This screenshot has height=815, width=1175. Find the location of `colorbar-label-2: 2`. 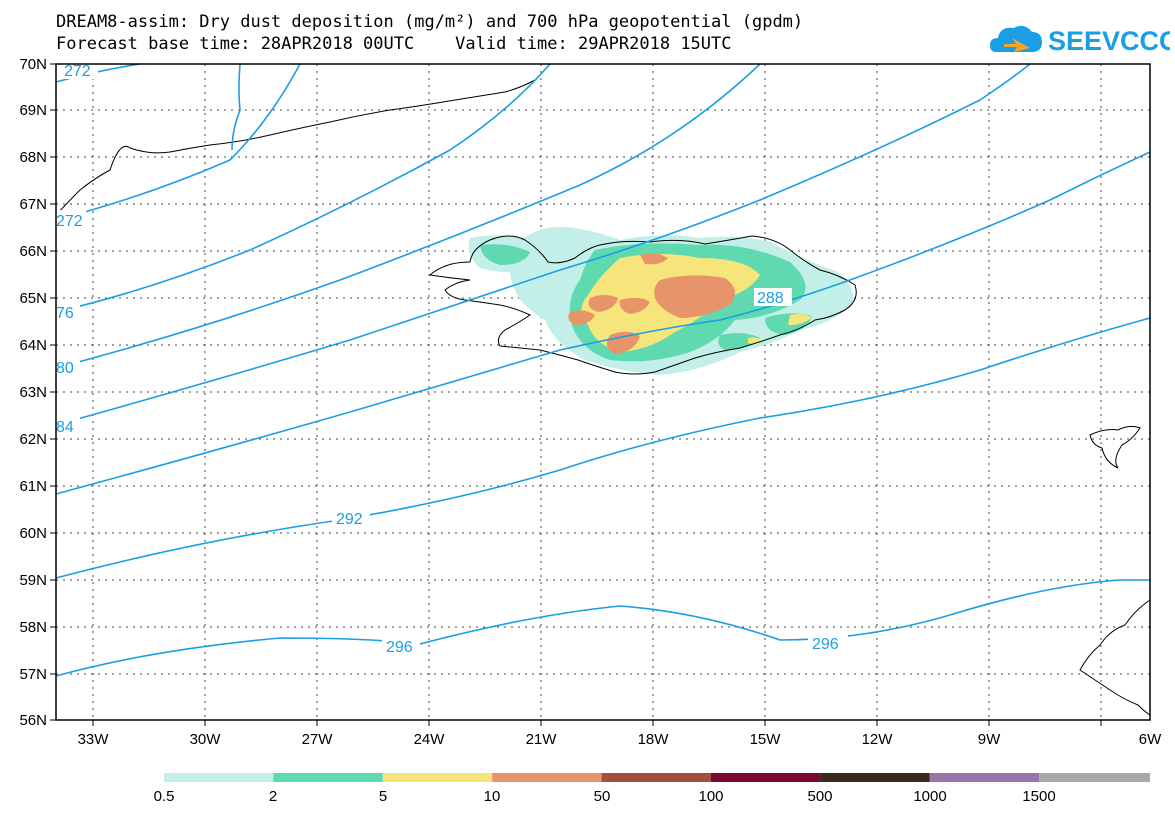

colorbar-label-2: 2 is located at coordinates (273, 796).